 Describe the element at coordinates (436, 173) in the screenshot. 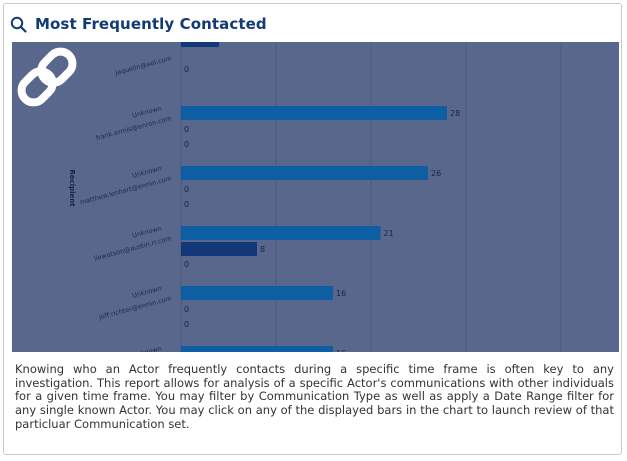

I see `bar-value-label: 26` at that location.